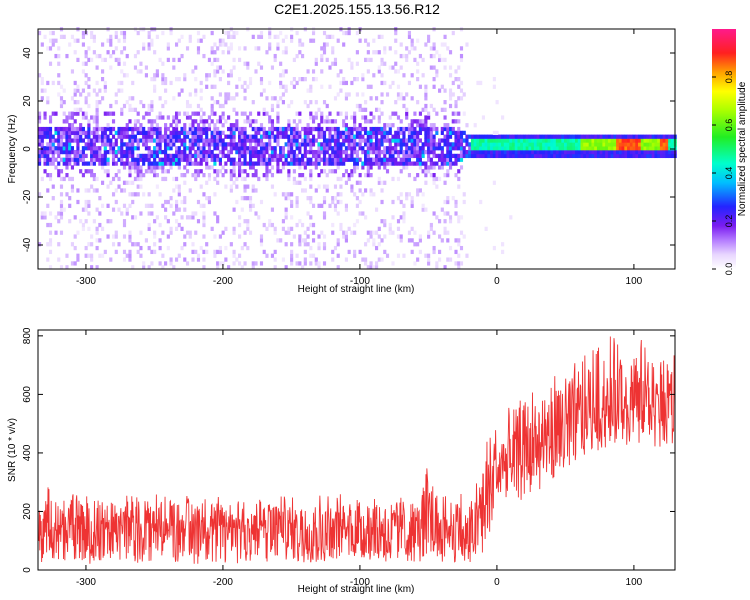  I want to click on colorbar-ticks: 0.00.20.40.60.8, so click(723, 173).